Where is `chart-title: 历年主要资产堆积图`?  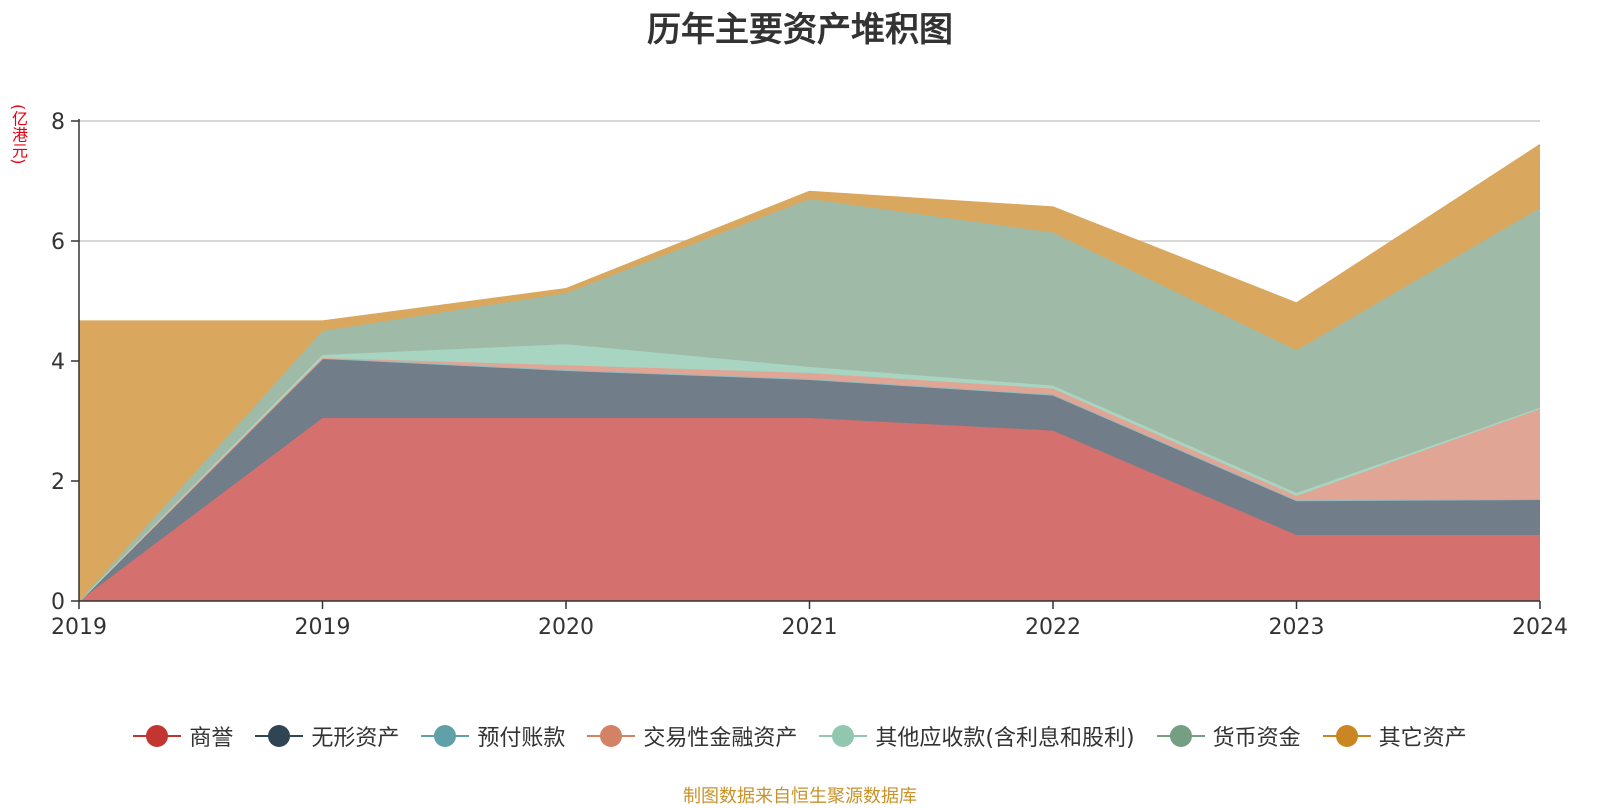 chart-title: 历年主要资产堆积图 is located at coordinates (800, 30).